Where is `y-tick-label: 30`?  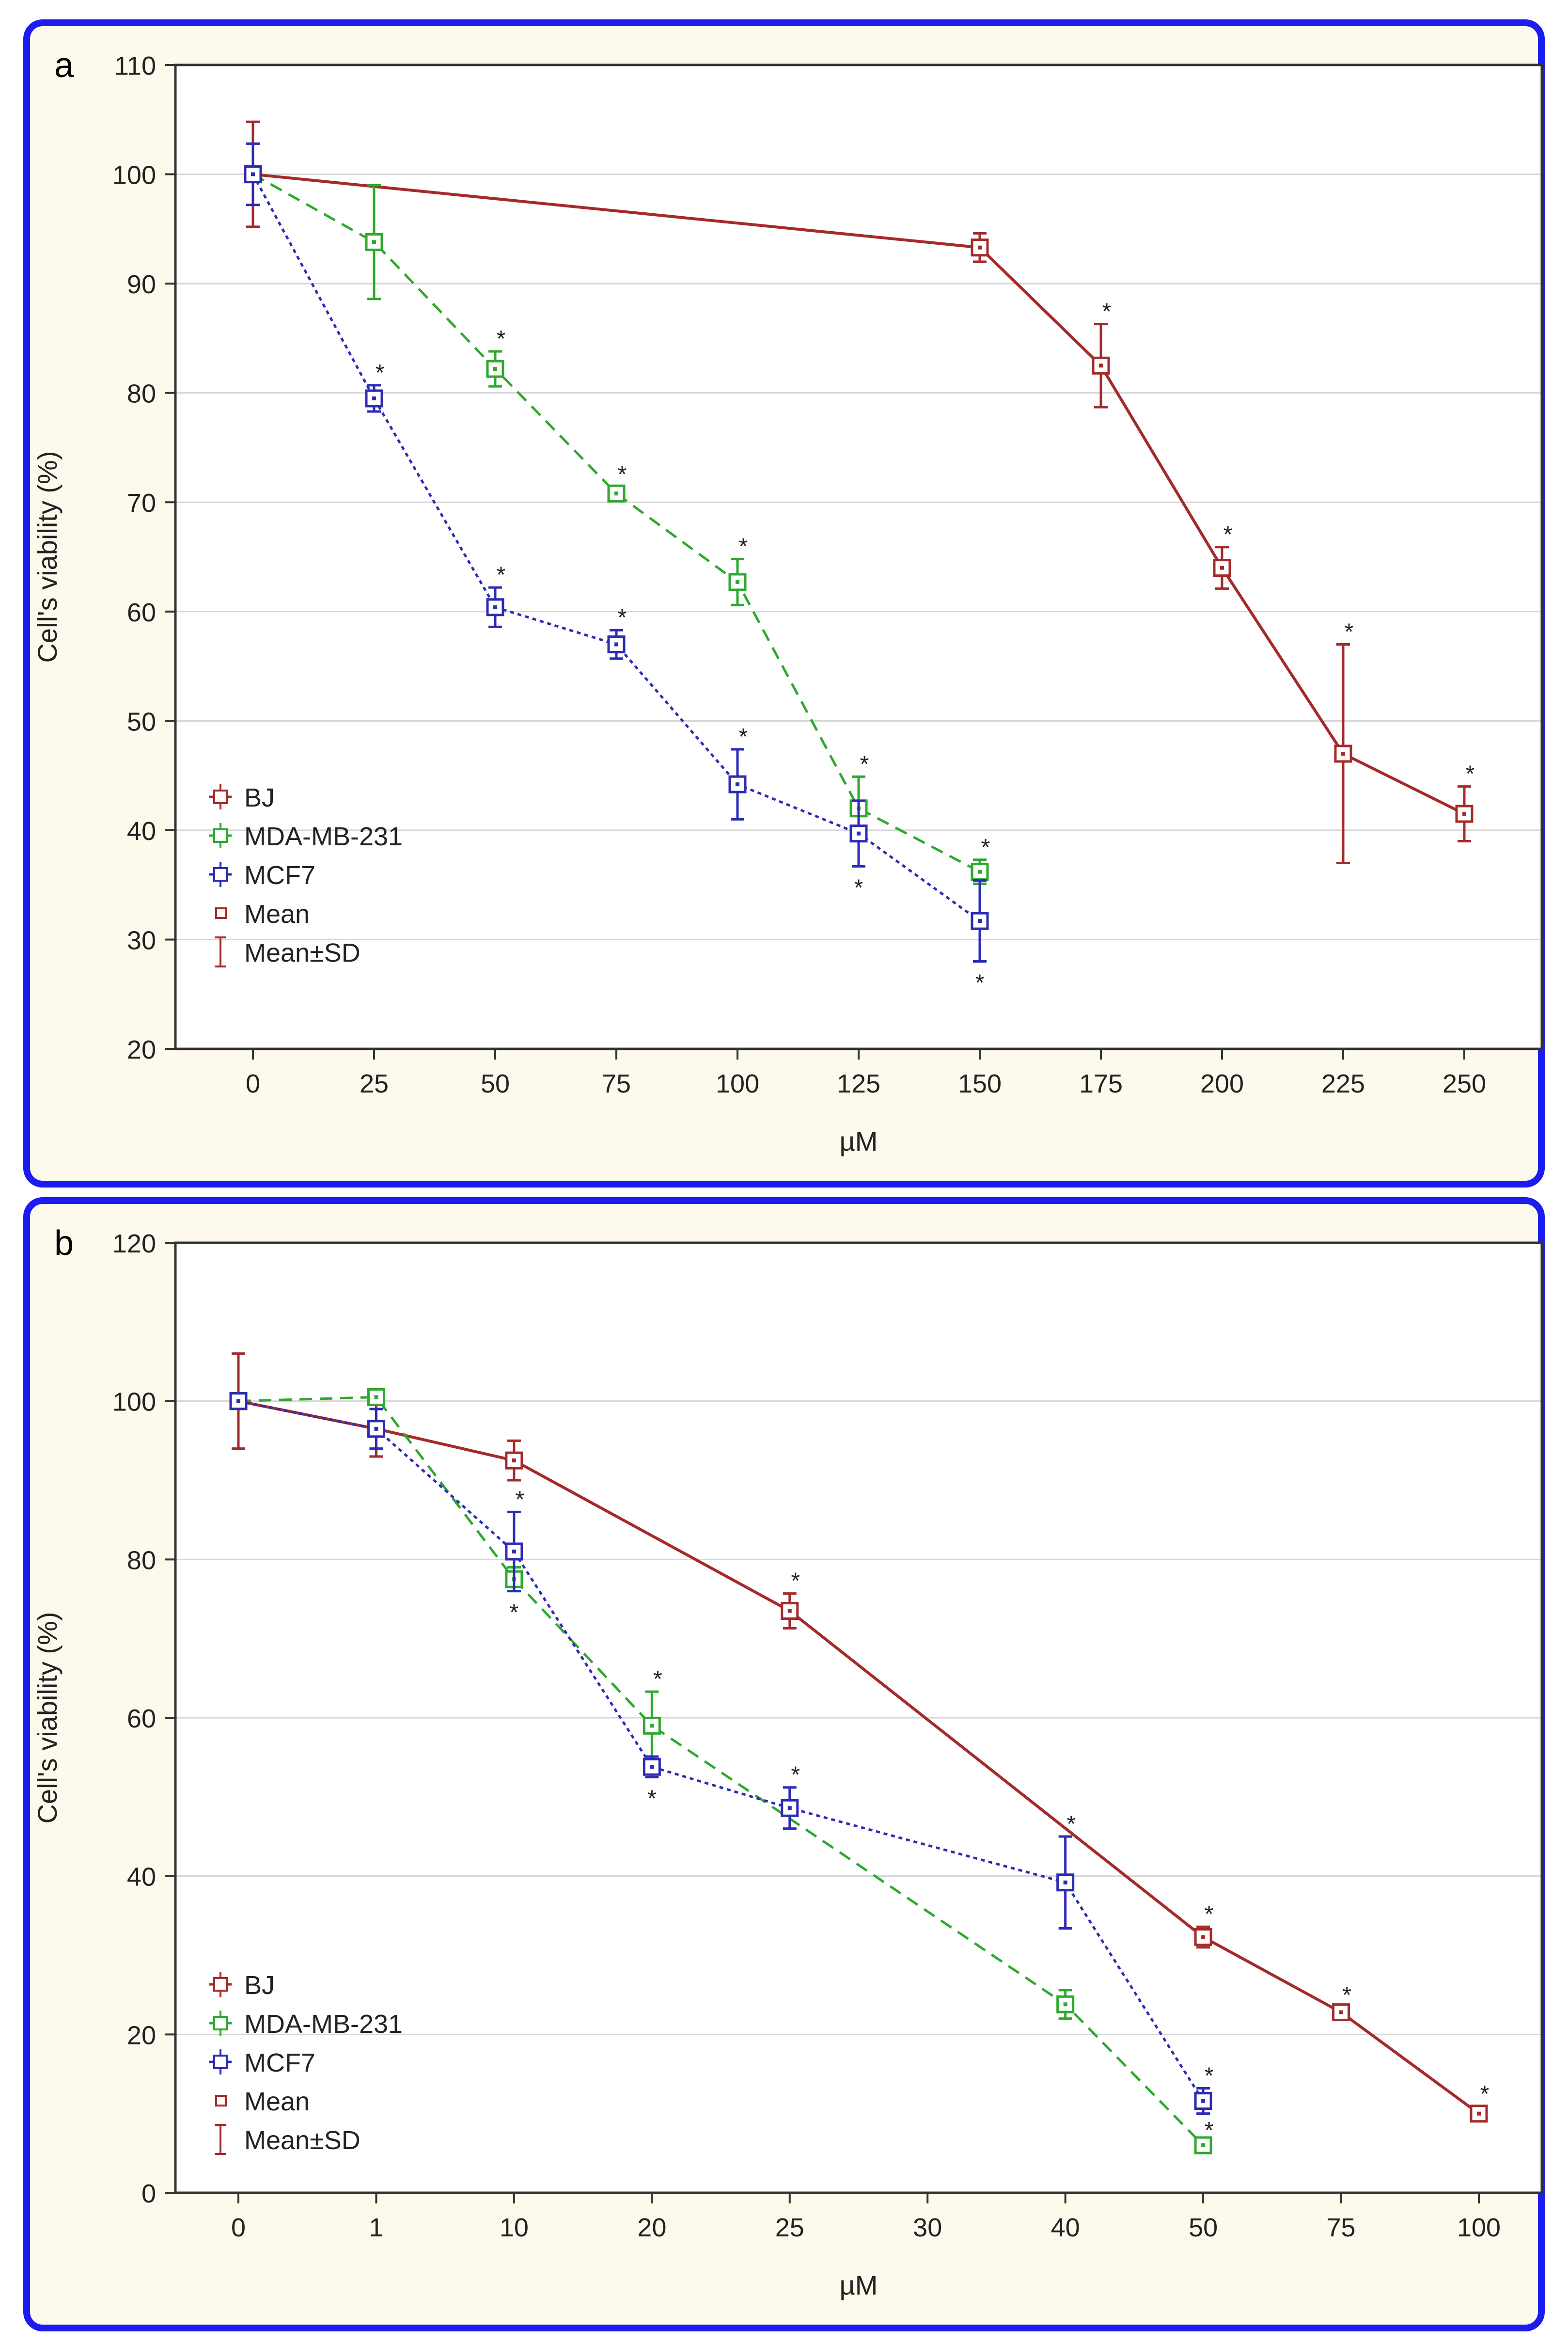
y-tick-label: 30 is located at coordinates (142, 941).